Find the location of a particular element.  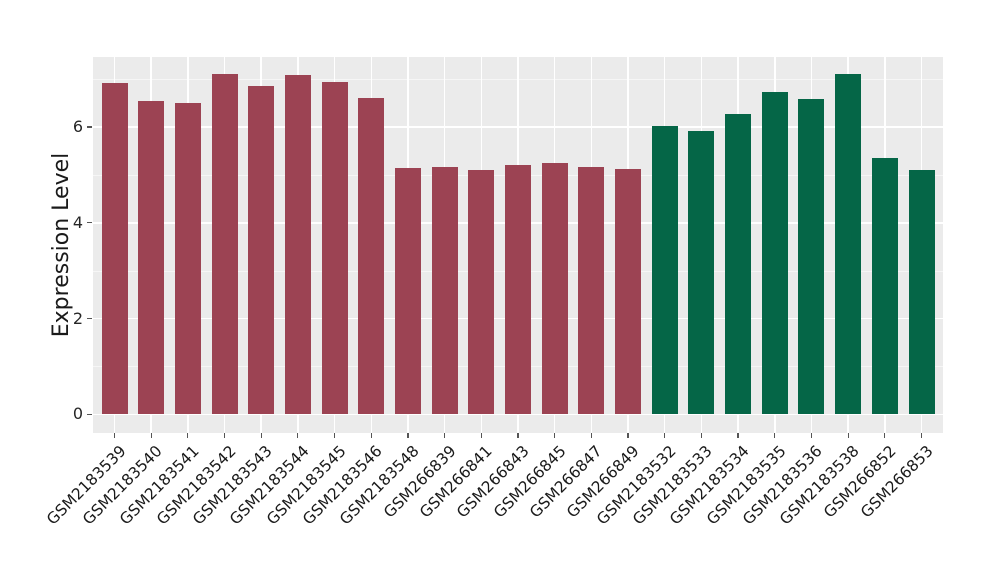

bar-GSM2183538 is located at coordinates (848, 244).